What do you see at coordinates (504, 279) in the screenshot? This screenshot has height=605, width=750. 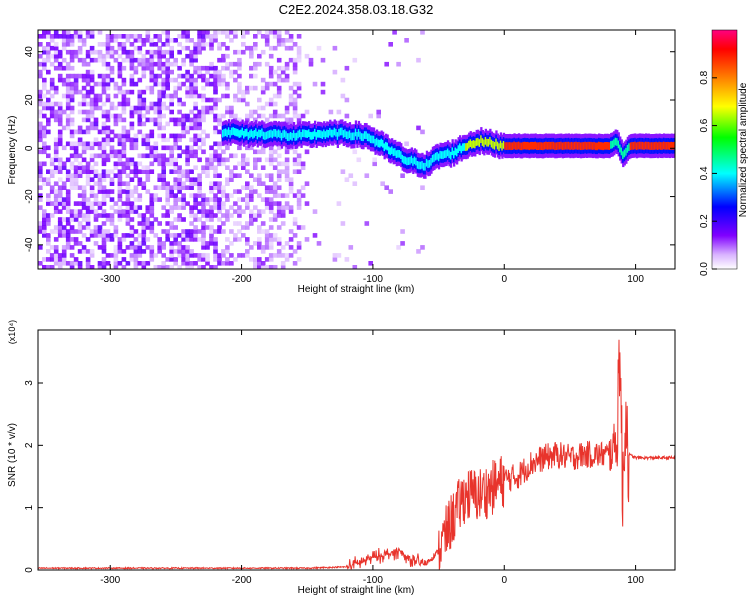 I see `x-tick-label: 0` at bounding box center [504, 279].